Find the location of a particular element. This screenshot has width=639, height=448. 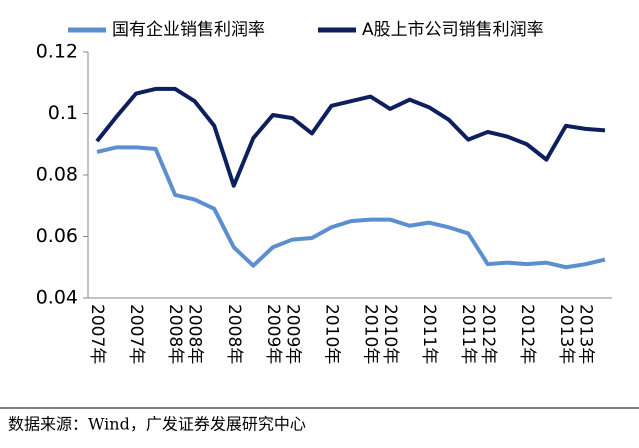

legend-label: A股上市公司销售利润率 is located at coordinates (453, 30).